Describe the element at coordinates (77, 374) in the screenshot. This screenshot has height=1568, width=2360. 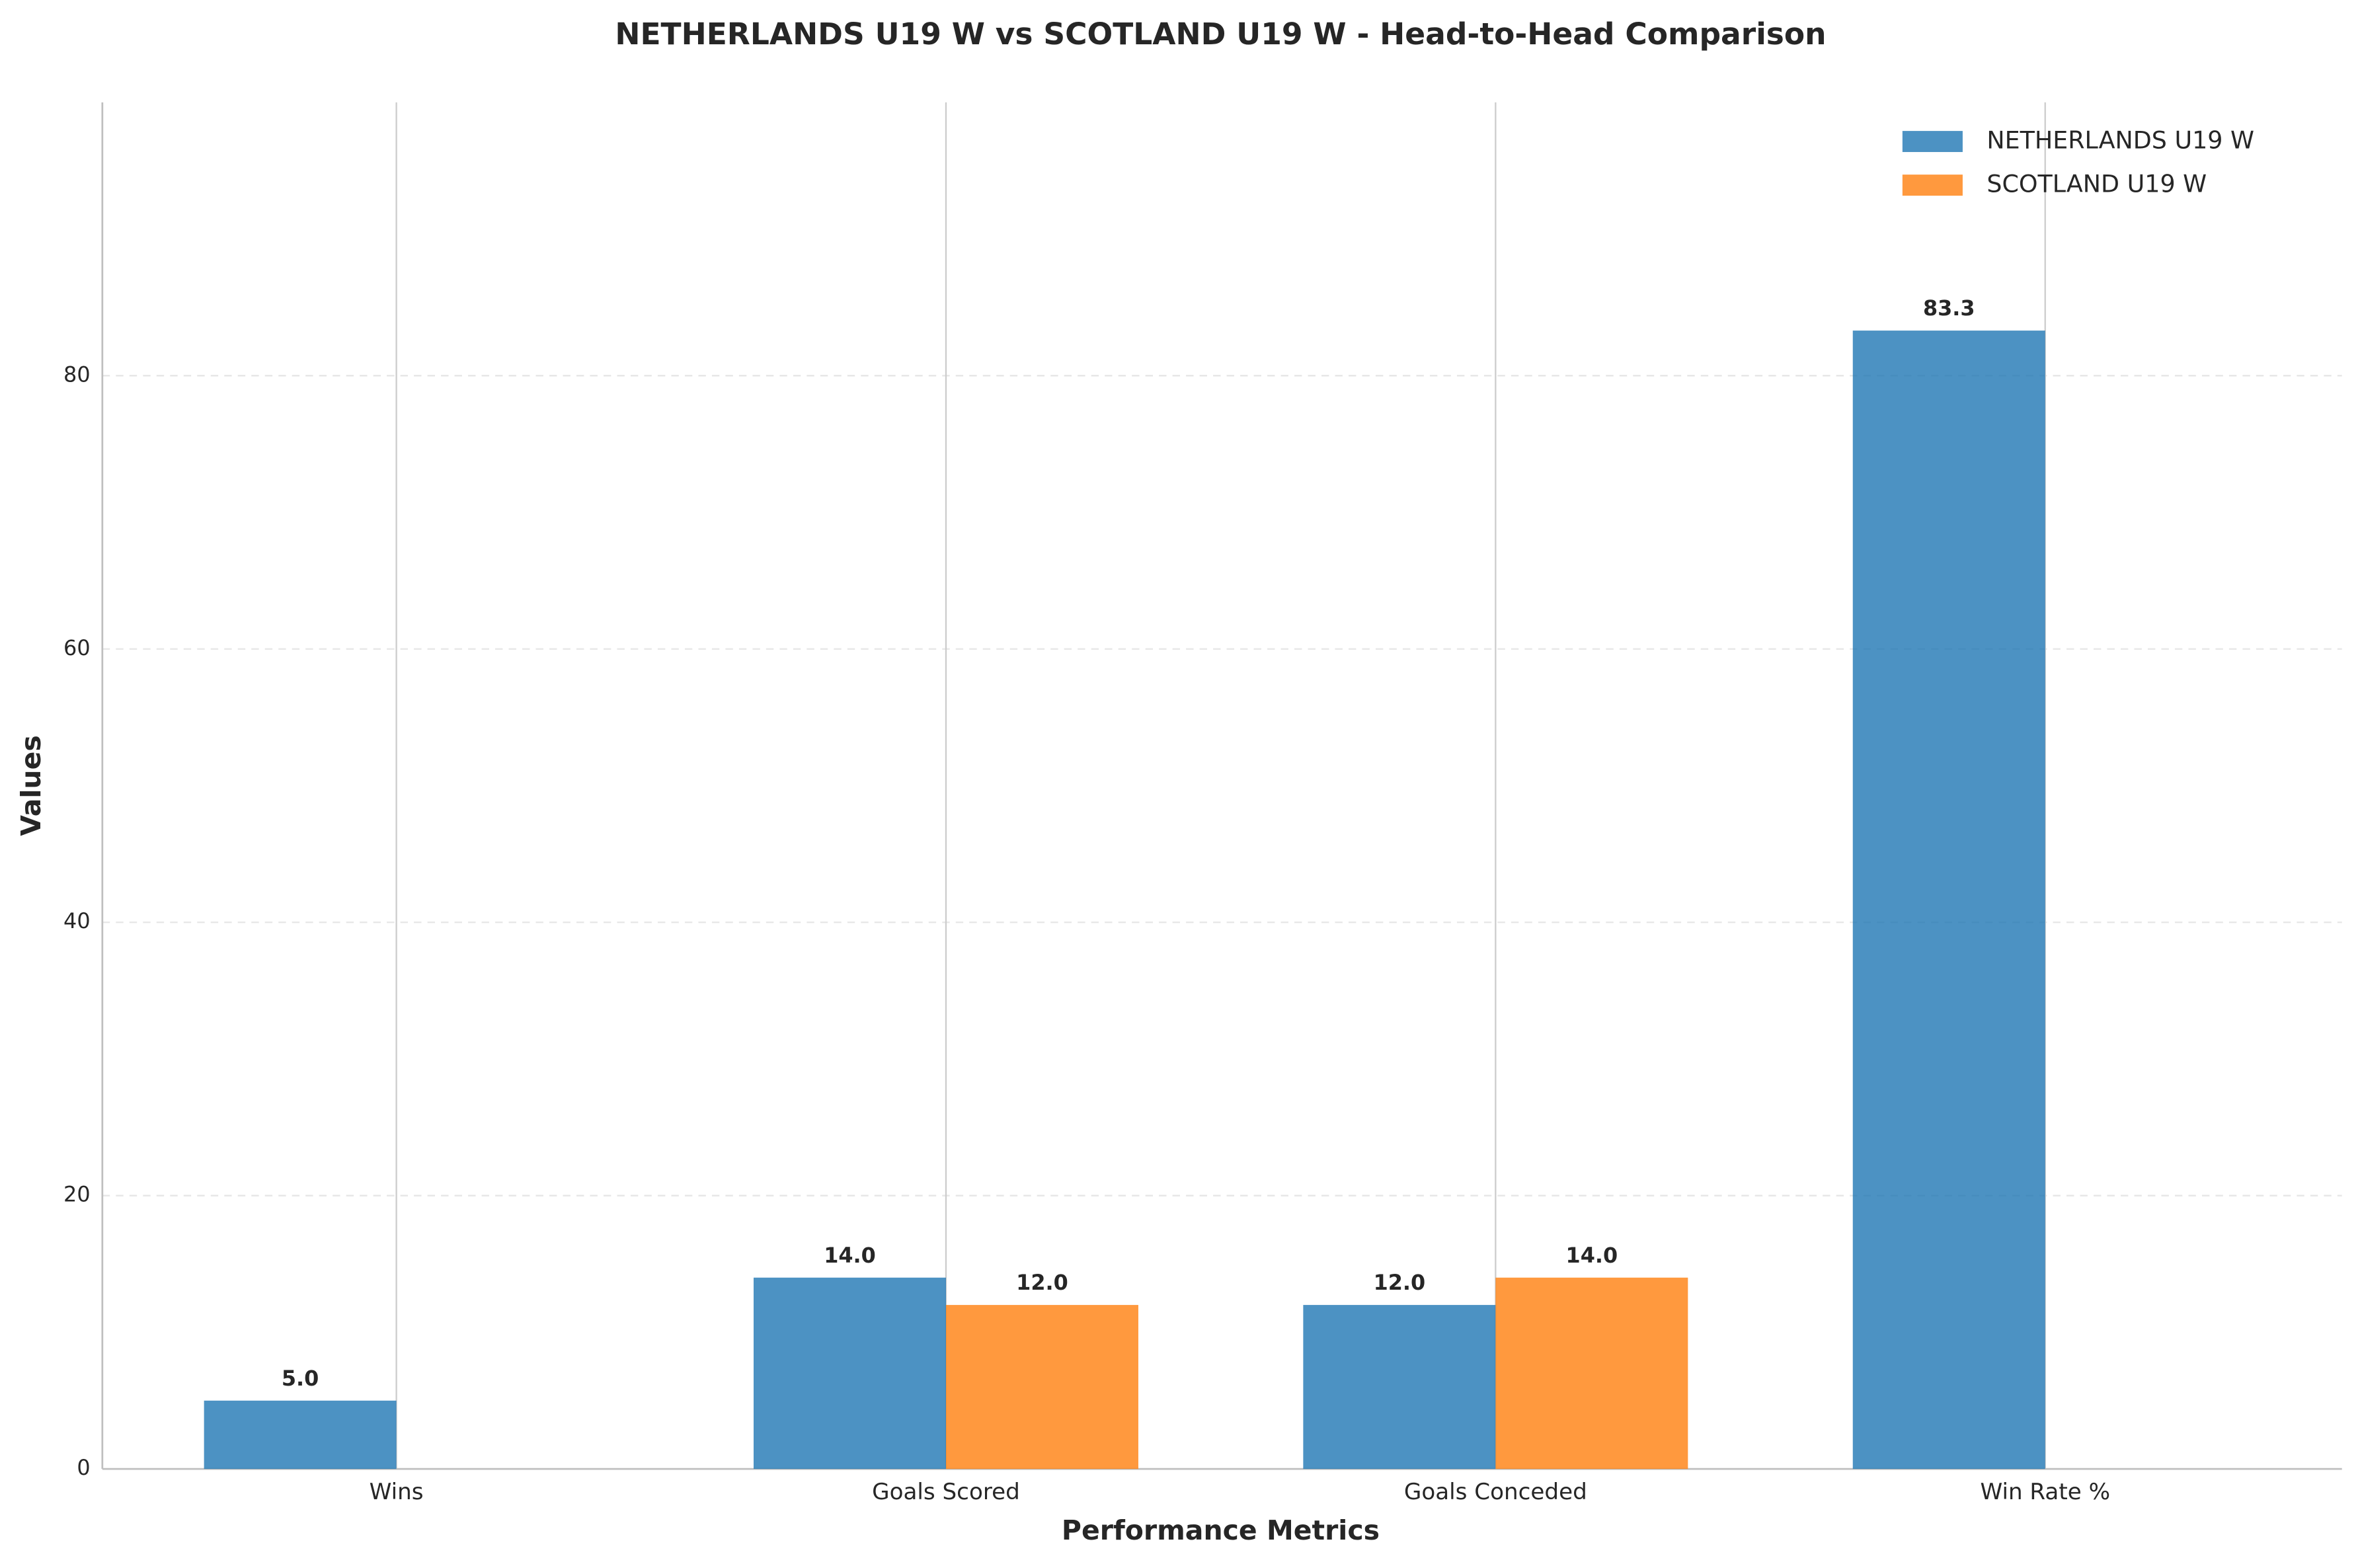
I see `y-tick-label: 80` at that location.